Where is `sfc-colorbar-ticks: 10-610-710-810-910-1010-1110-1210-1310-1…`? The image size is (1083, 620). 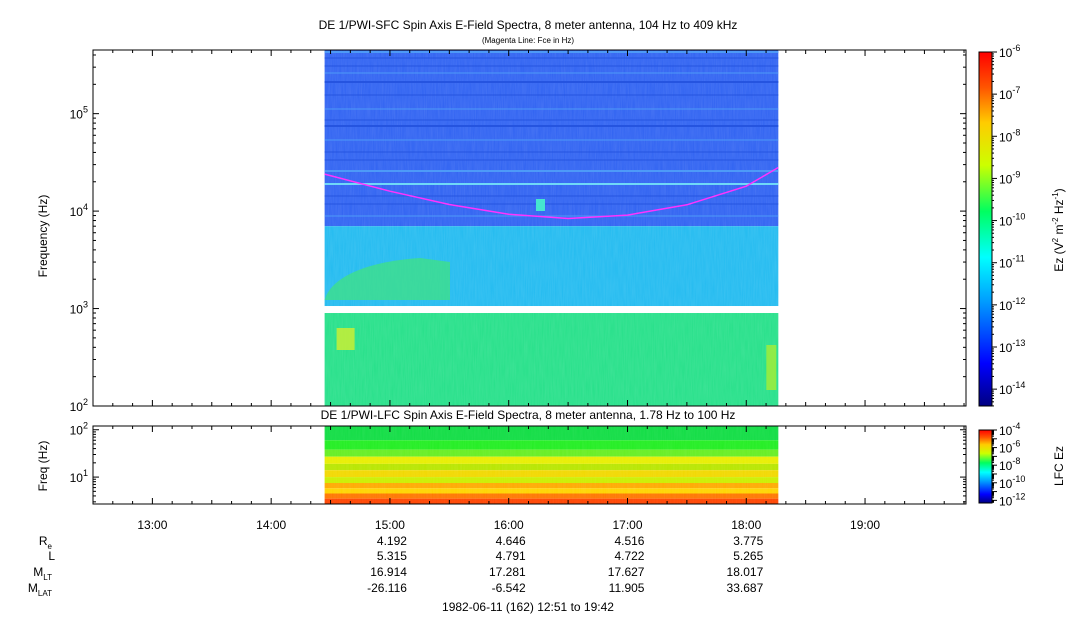
sfc-colorbar-ticks: 10-610-710-810-910-1010-1110-1210-1310-1… is located at coordinates (1008, 225).